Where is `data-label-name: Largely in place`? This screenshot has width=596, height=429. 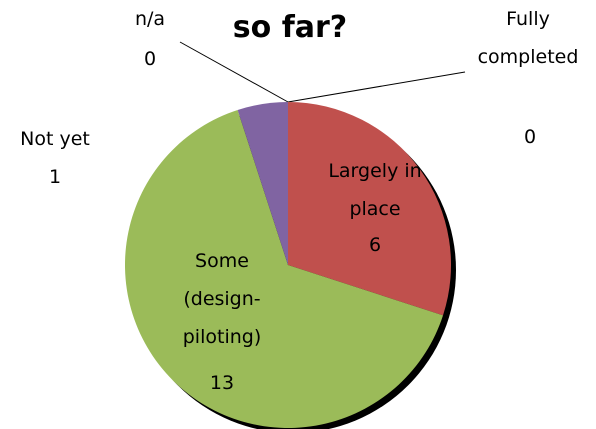 data-label-name: Largely in place is located at coordinates (375, 190).